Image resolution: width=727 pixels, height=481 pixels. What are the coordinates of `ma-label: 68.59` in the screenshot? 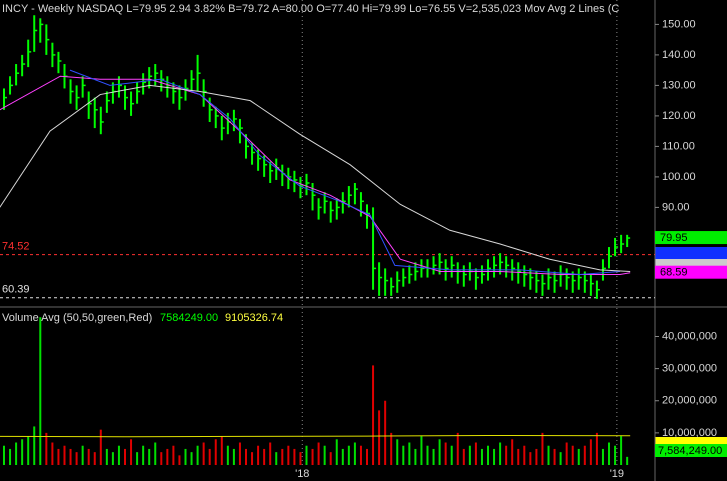 It's located at (674, 273).